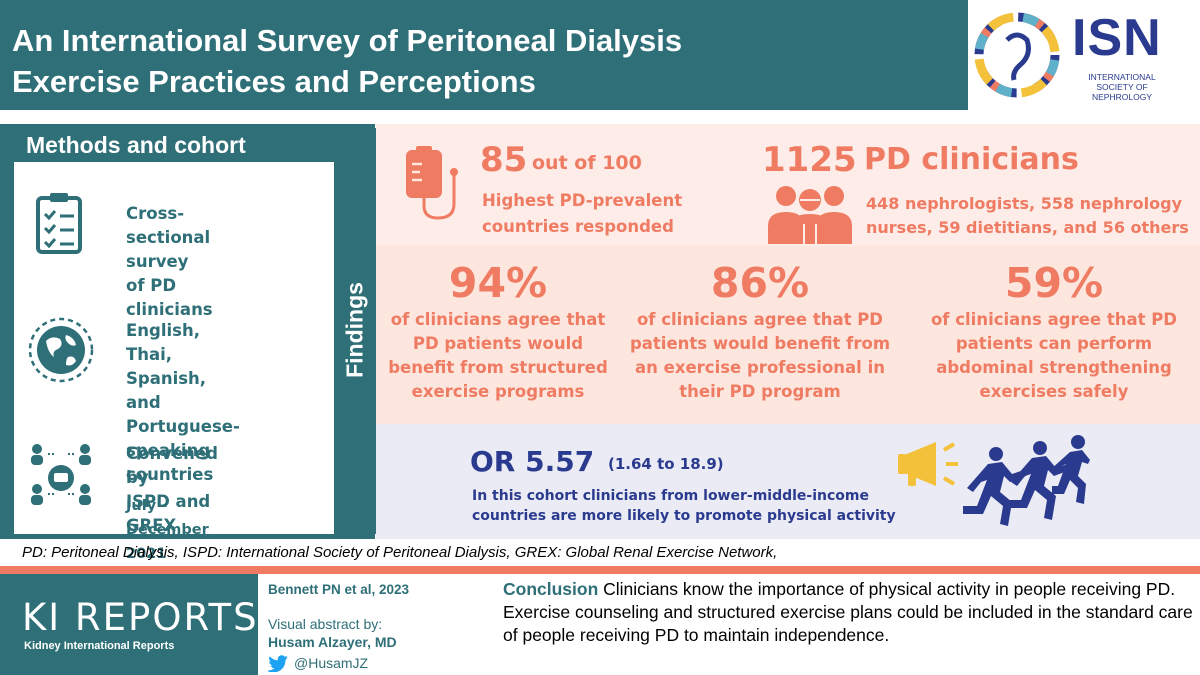 The width and height of the screenshot is (1200, 675). Describe the element at coordinates (1122, 87) in the screenshot. I see `isn-logo-subtitle: INTERNATIONAL SOCIETY OF NEPHROLOGY` at that location.